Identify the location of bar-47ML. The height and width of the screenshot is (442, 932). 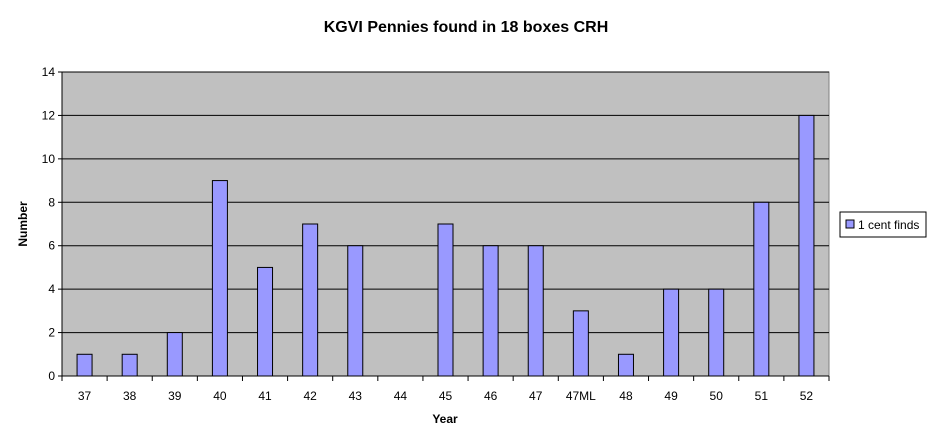
(580, 343).